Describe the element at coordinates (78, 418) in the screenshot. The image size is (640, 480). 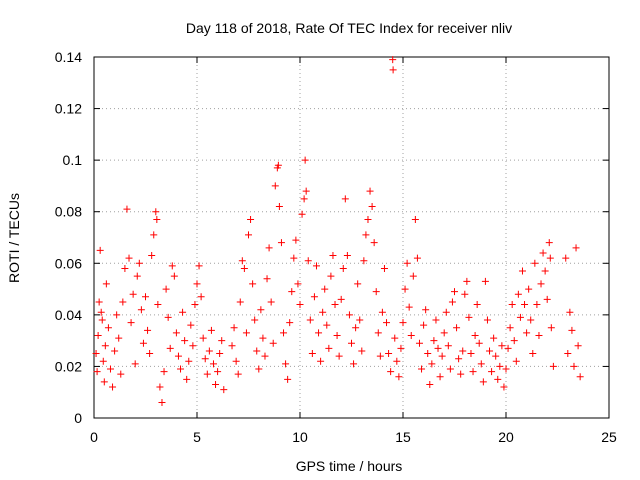
I see `y-tick-label: 0` at that location.